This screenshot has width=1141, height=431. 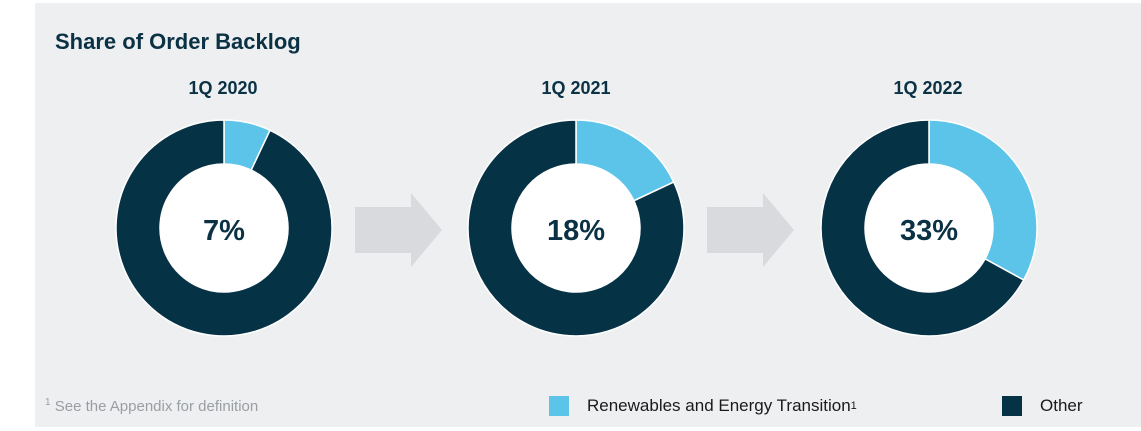 What do you see at coordinates (223, 88) in the screenshot?
I see `year-label-2020: 1Q 2020` at bounding box center [223, 88].